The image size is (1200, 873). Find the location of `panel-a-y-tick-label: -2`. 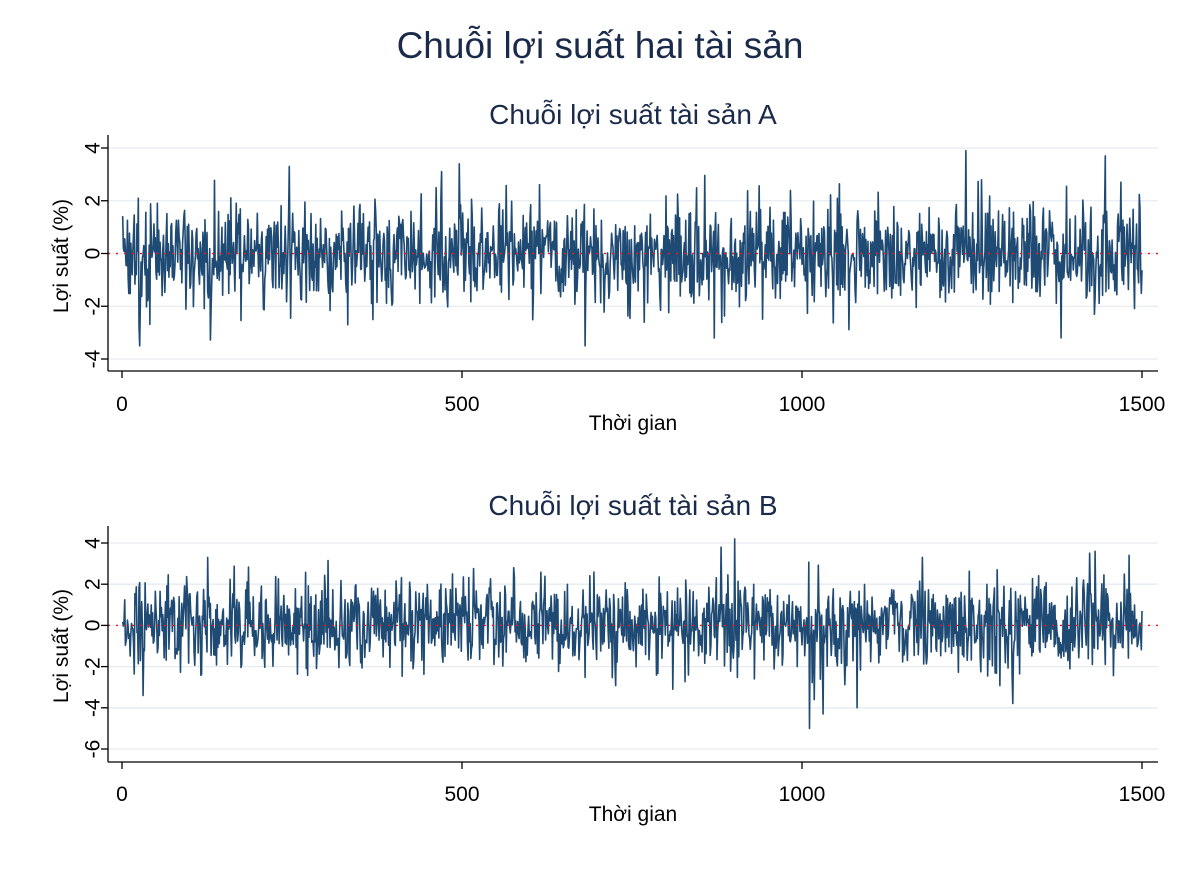

panel-a-y-tick-label: -2 is located at coordinates (93, 306).